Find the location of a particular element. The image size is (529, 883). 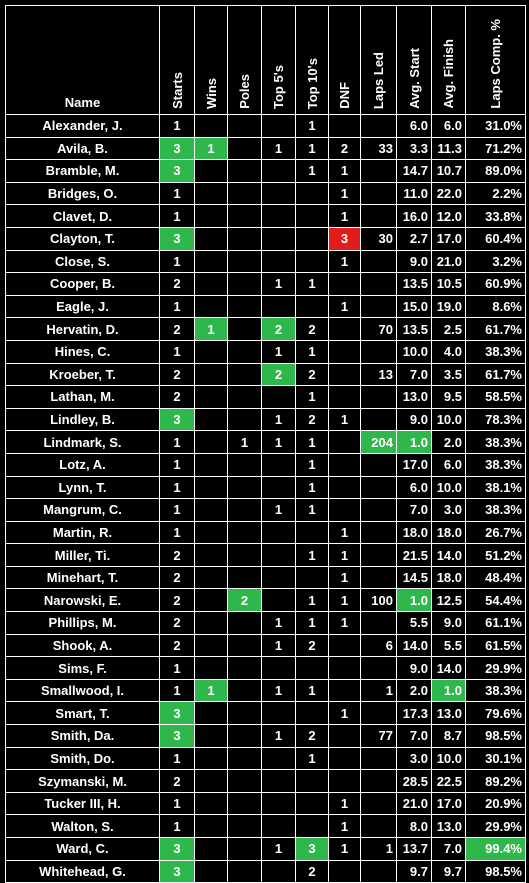

header-laps-led: Laps Led is located at coordinates (378, 60).